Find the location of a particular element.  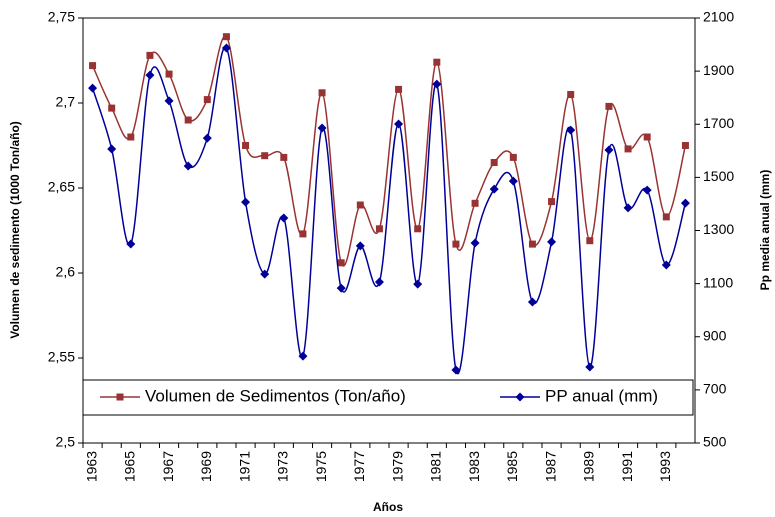

y2-tick-label: 700 is located at coordinates (715, 389).